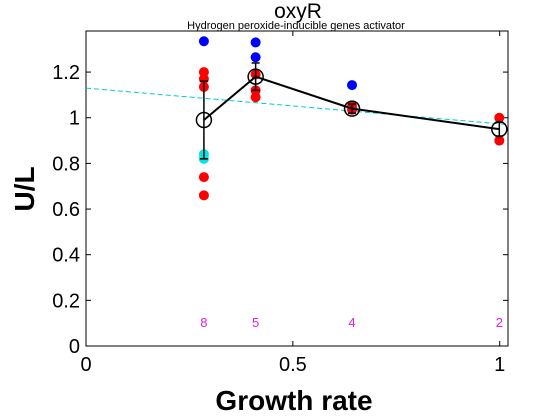  I want to click on y-tick-label: 0.8, so click(66, 164).